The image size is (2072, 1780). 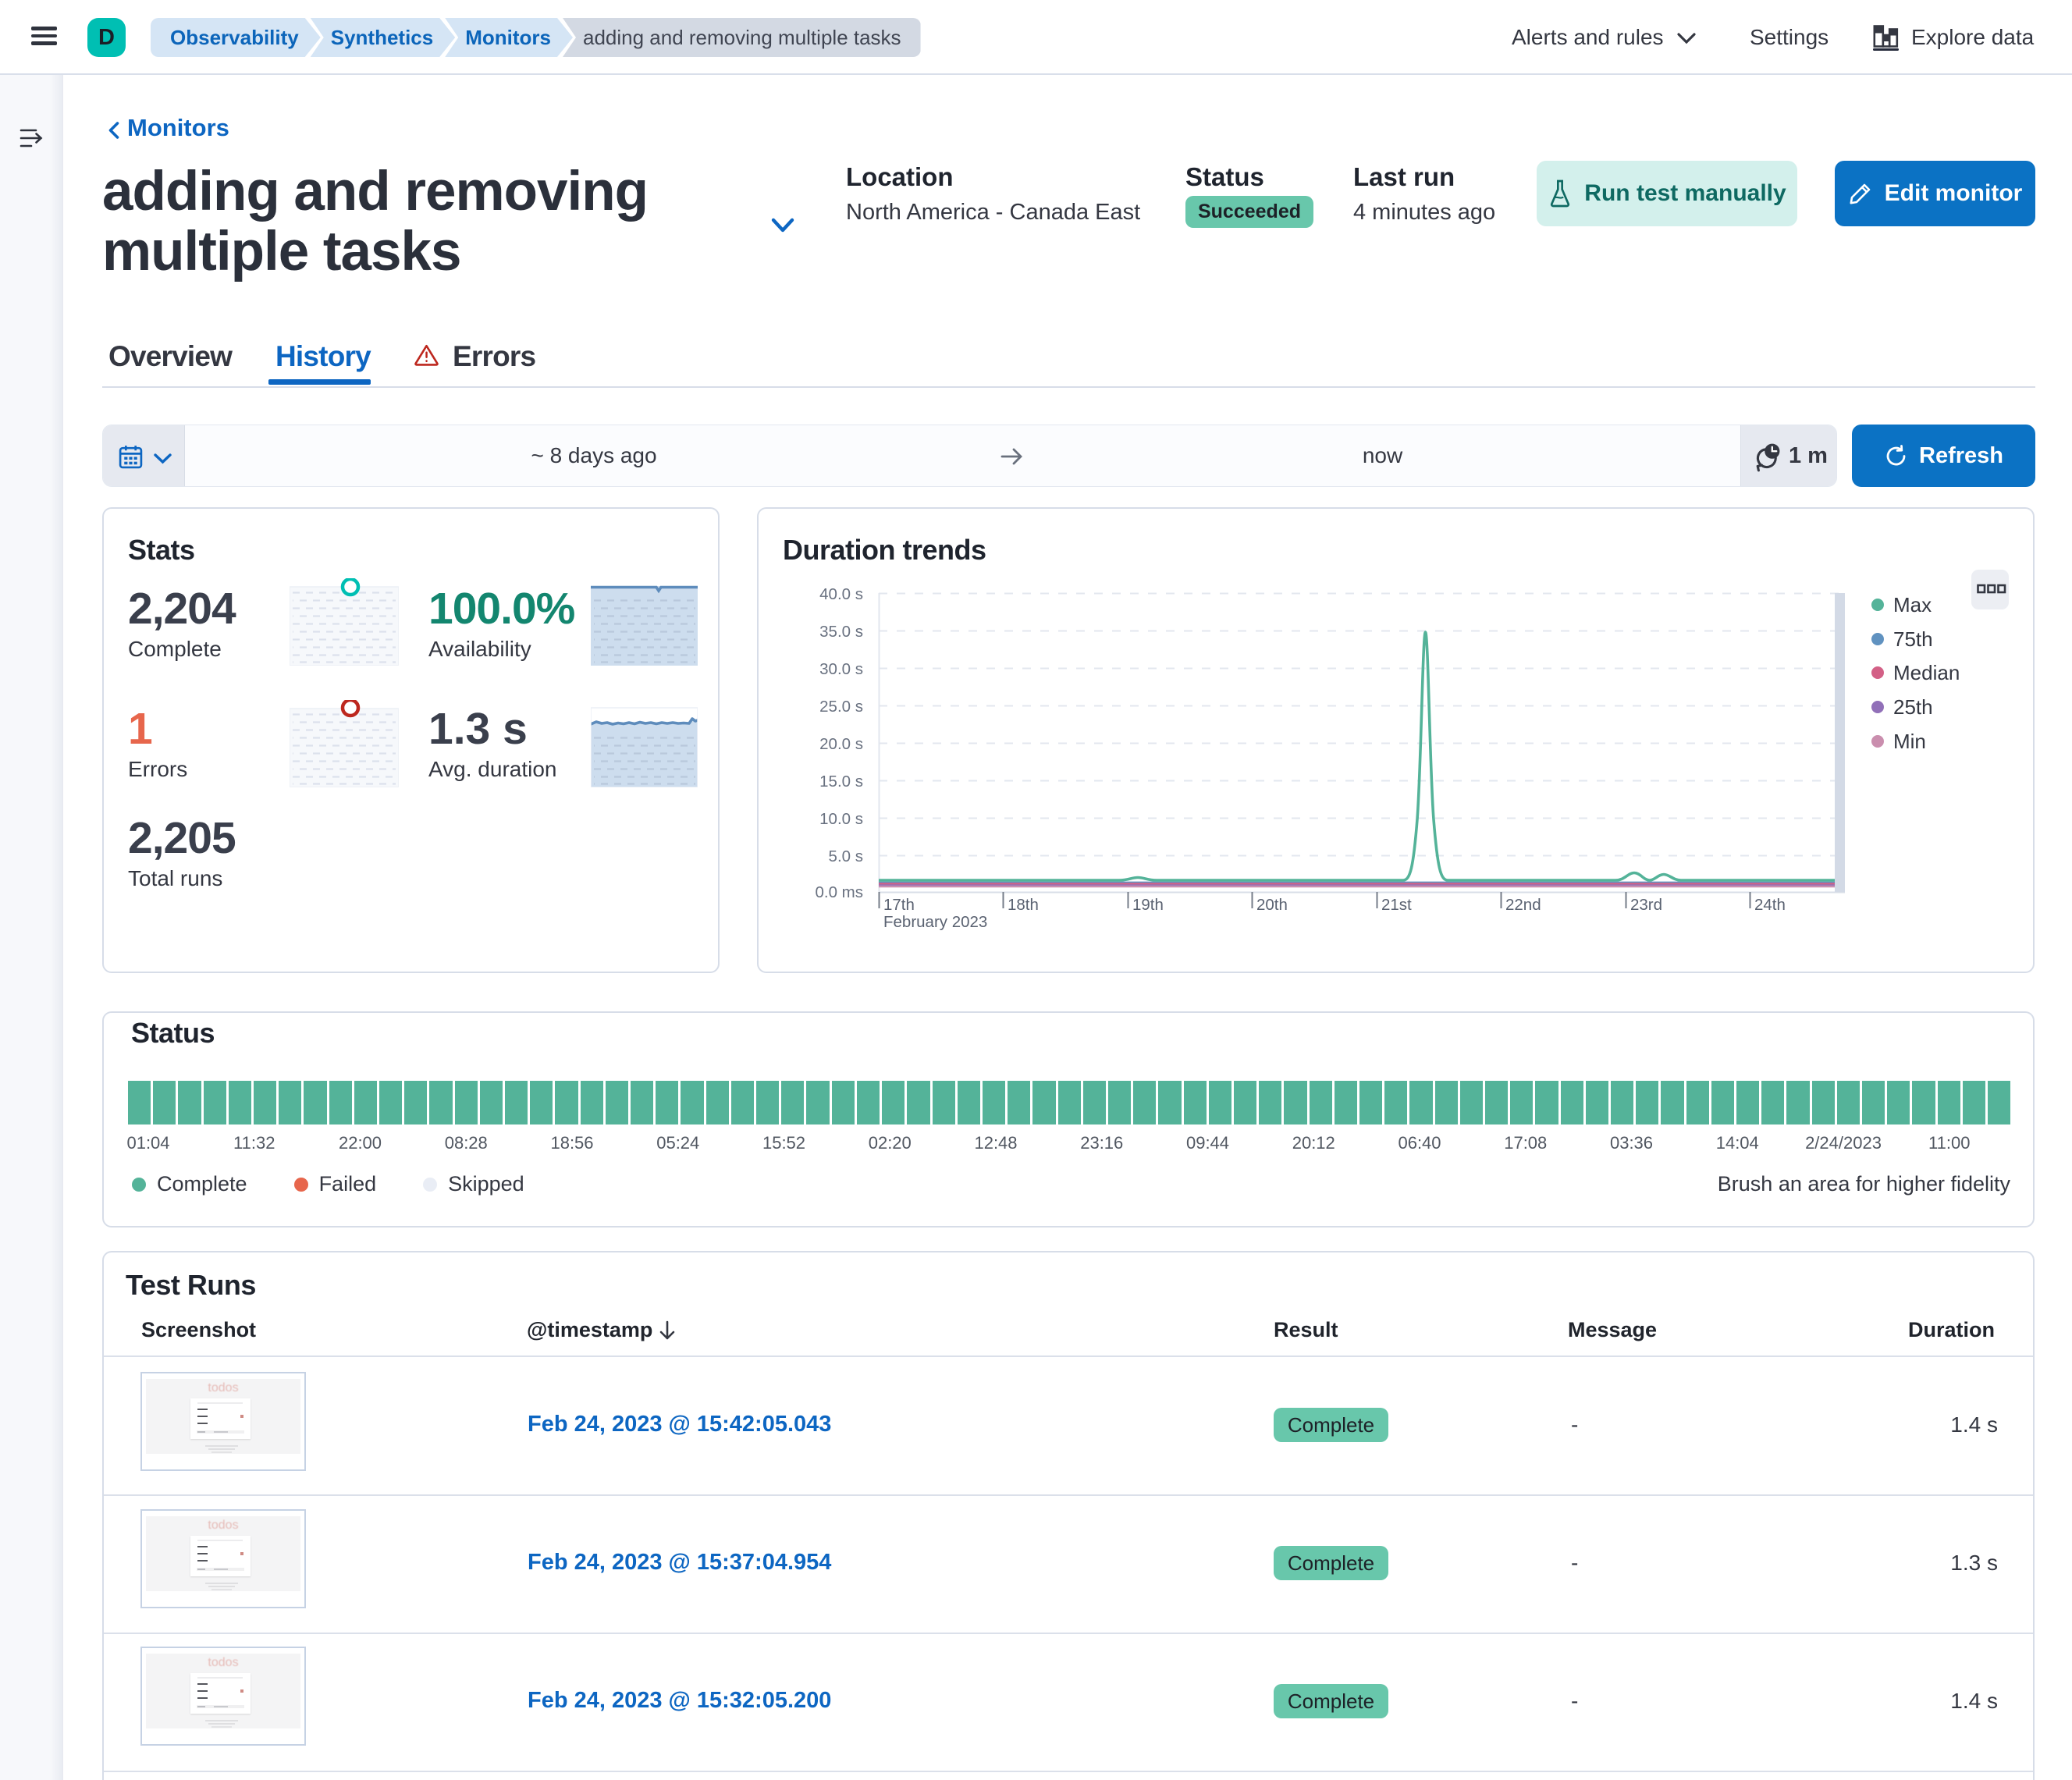 I want to click on svg-text: 5.0 s, so click(x=846, y=856).